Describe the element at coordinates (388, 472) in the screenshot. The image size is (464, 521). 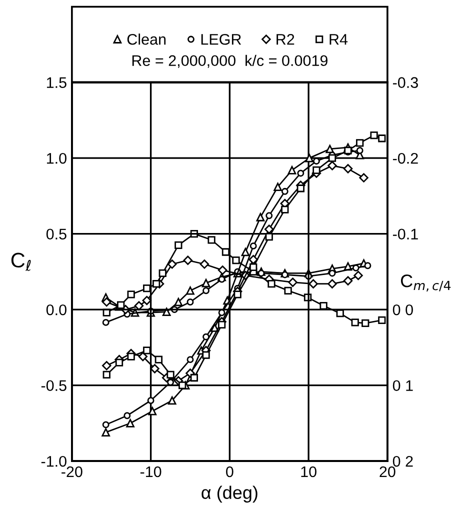
I see `x-tick-label: 20` at that location.